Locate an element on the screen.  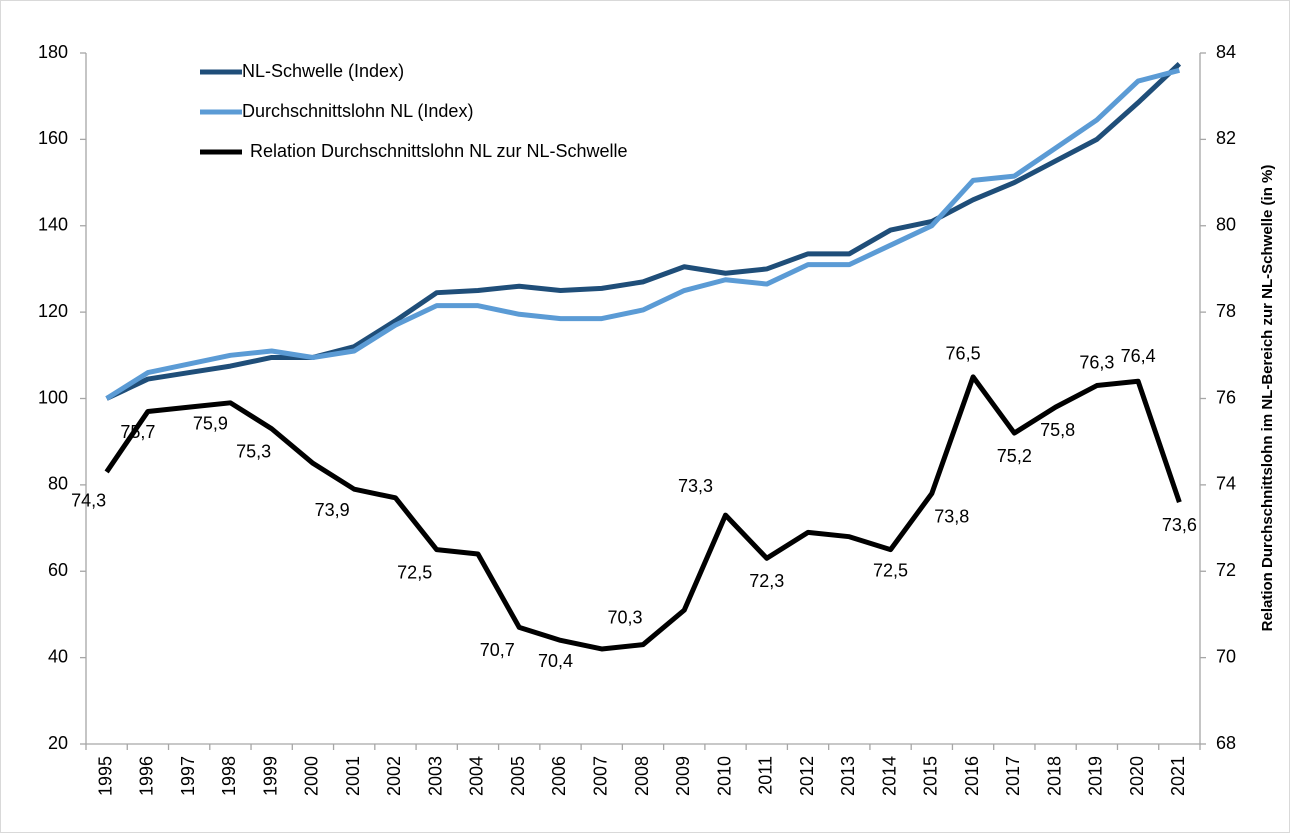
y2-tick-label: 76 is located at coordinates (1226, 397).